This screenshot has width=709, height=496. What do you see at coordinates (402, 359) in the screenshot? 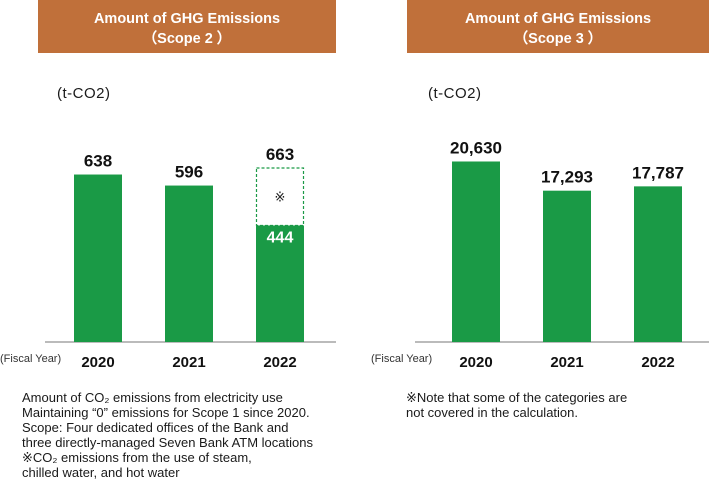
I see `x-axis-title-scope3: (Fiscal Year)` at bounding box center [402, 359].